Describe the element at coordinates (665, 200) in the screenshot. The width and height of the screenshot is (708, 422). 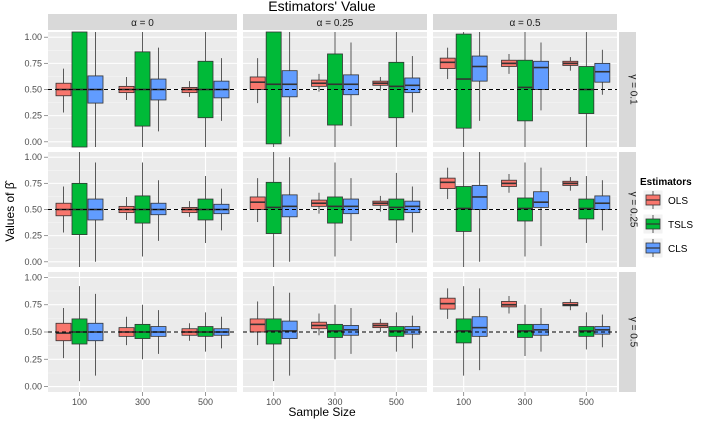
I see `legend-key-ols: OLS` at that location.